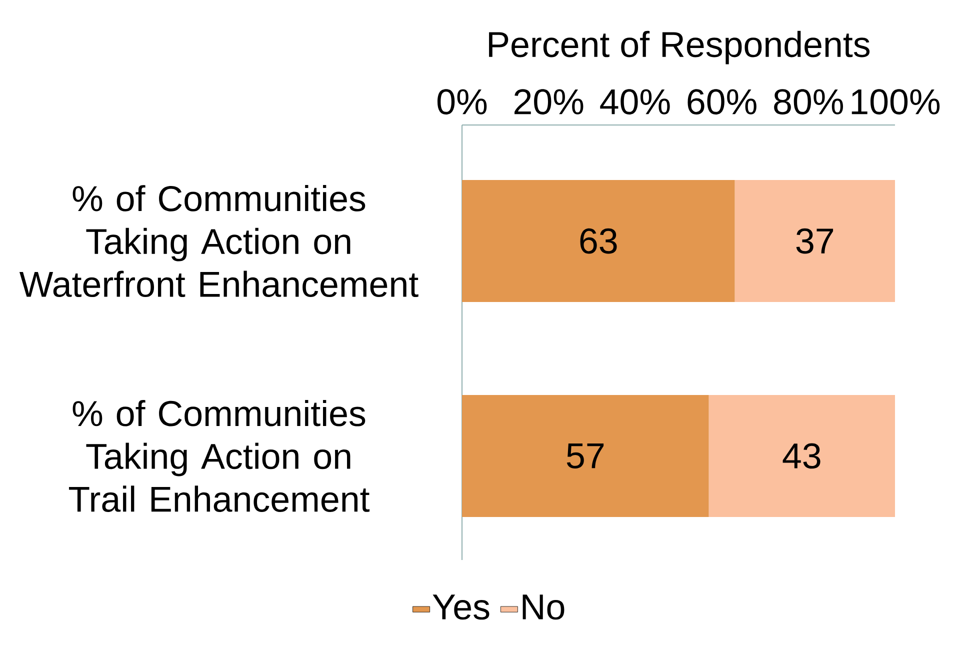 The image size is (959, 647). Describe the element at coordinates (461, 607) in the screenshot. I see `legend-label: Yes` at that location.